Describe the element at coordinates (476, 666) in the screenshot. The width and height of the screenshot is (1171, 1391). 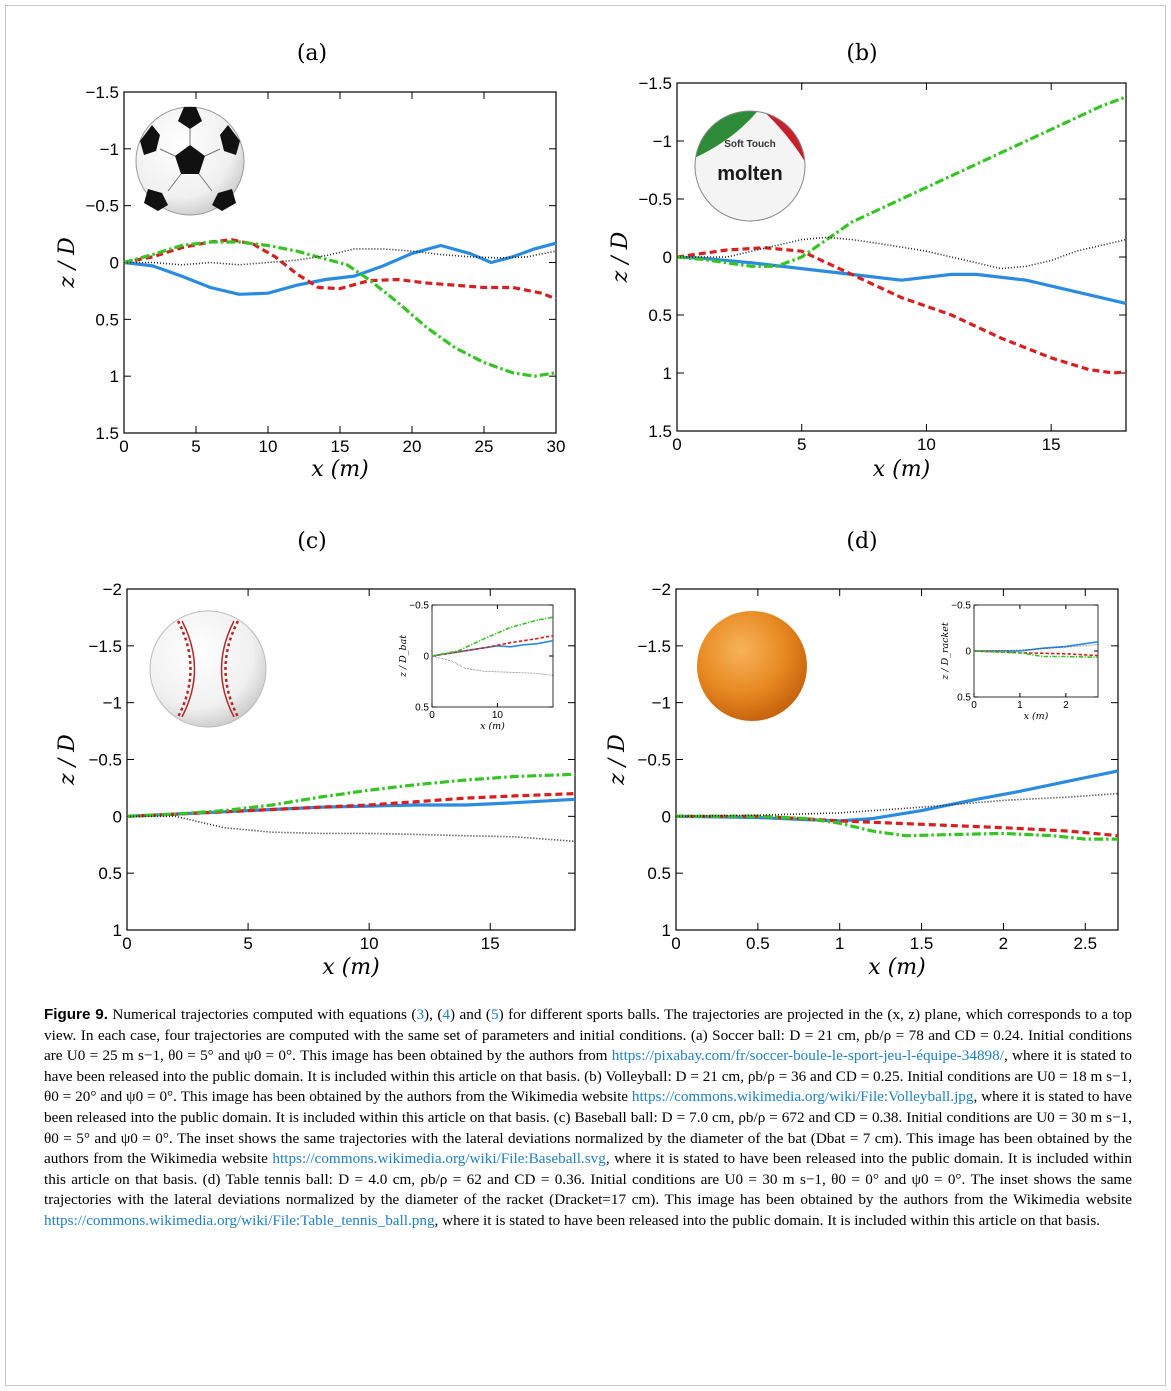
I see `inset-plot: 0 10−0.500.5x (m)z / D_bat` at that location.